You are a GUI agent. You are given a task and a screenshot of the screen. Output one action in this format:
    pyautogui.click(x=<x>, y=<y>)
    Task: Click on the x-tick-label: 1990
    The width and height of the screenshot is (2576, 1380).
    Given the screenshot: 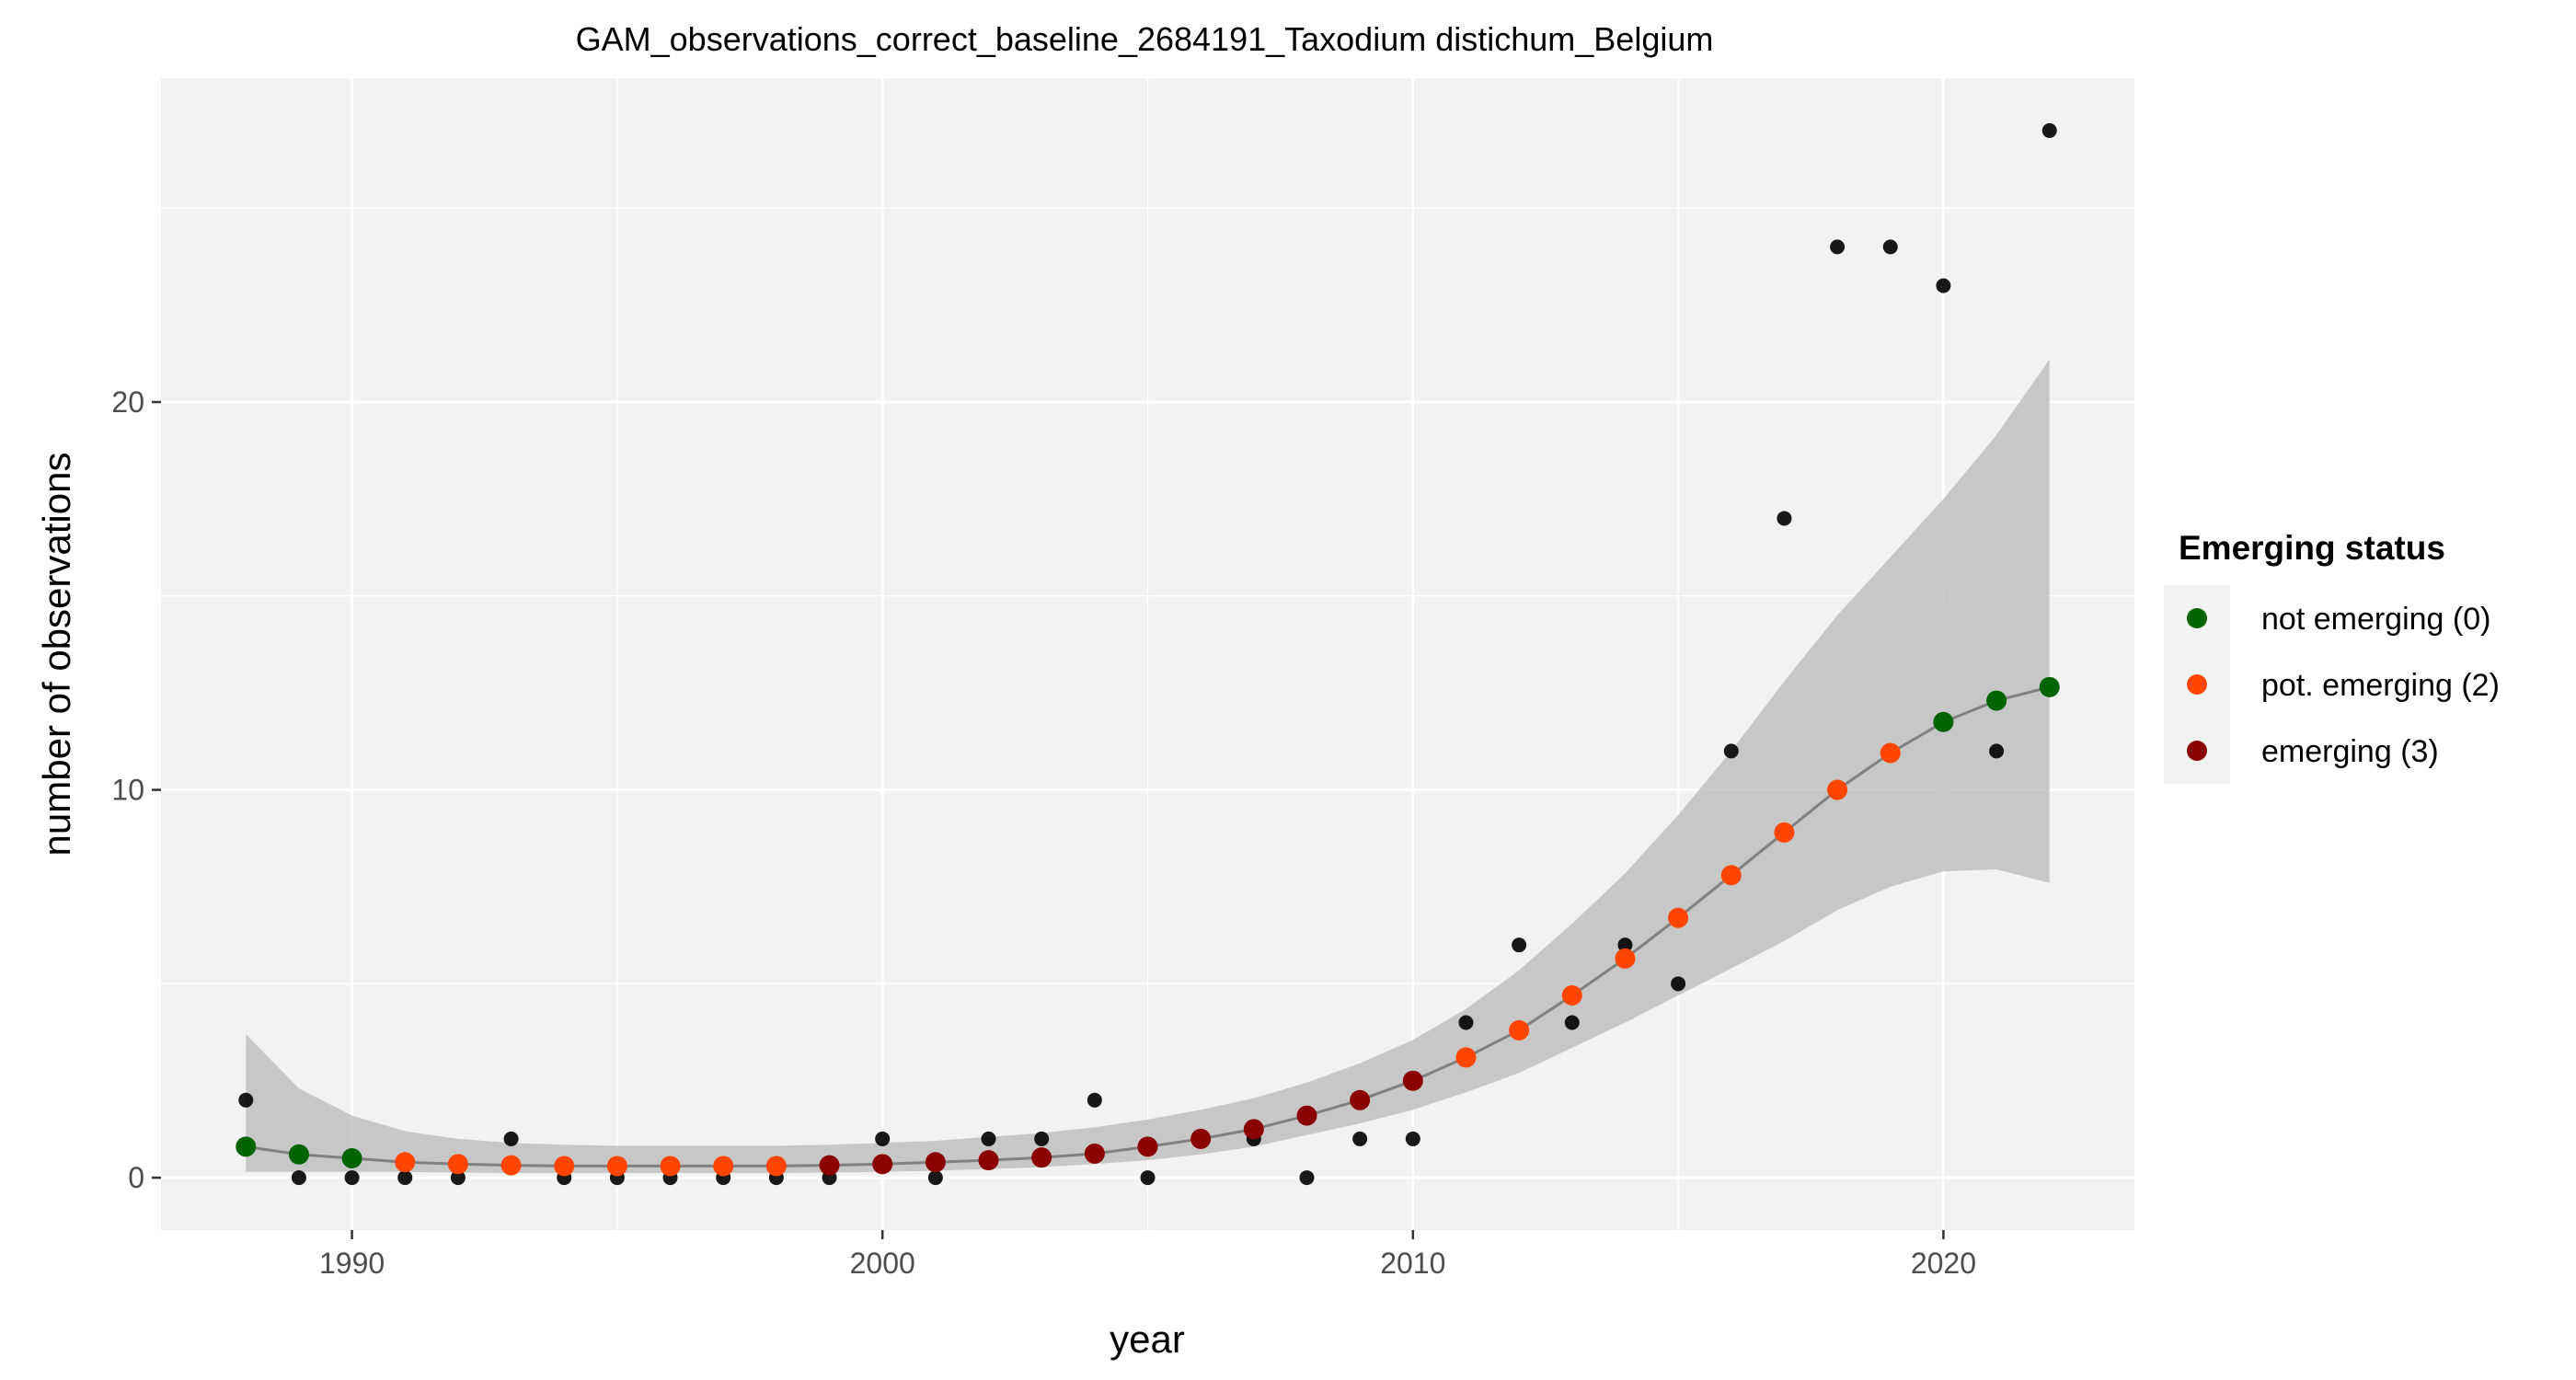 What is the action you would take?
    pyautogui.click(x=352, y=1263)
    